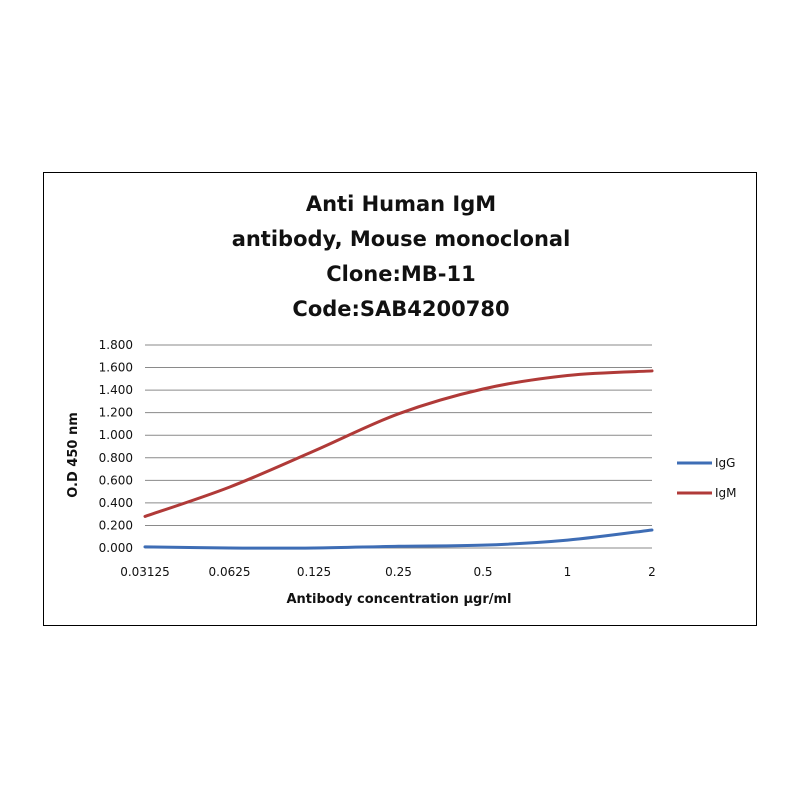 This screenshot has width=800, height=800. What do you see at coordinates (398, 539) in the screenshot?
I see `series-line-igg` at bounding box center [398, 539].